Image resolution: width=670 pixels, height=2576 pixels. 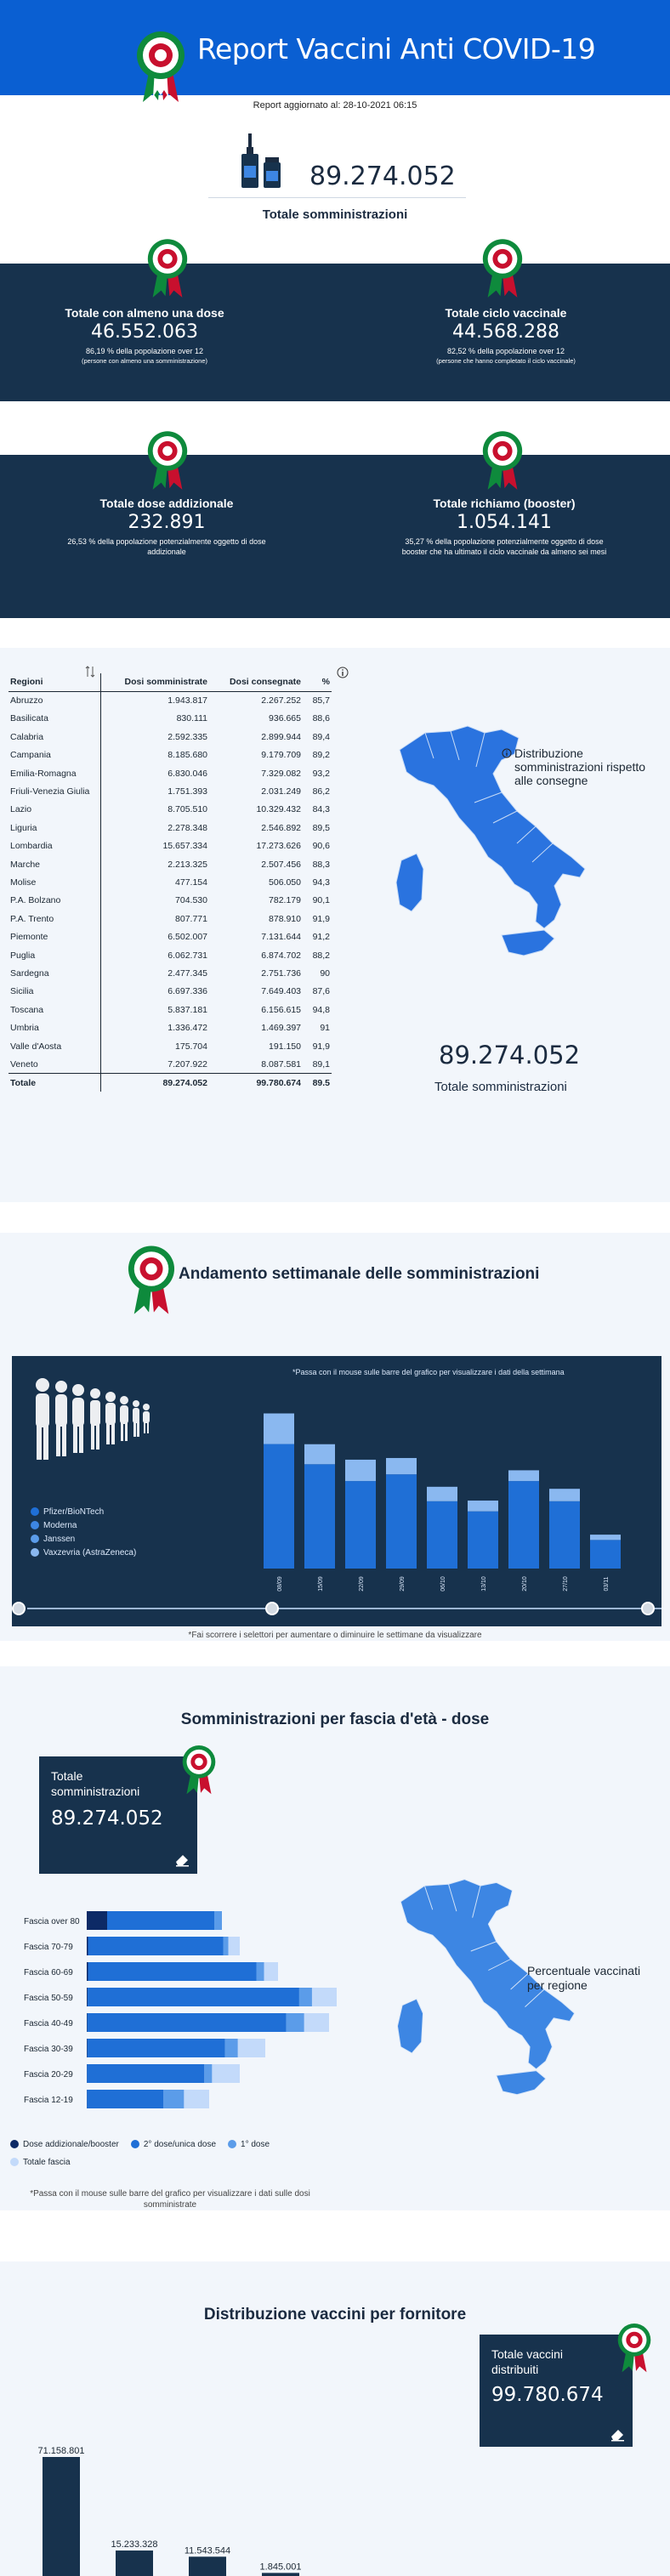 What do you see at coordinates (321, 719) in the screenshot?
I see `table-cell: 88,6` at bounding box center [321, 719].